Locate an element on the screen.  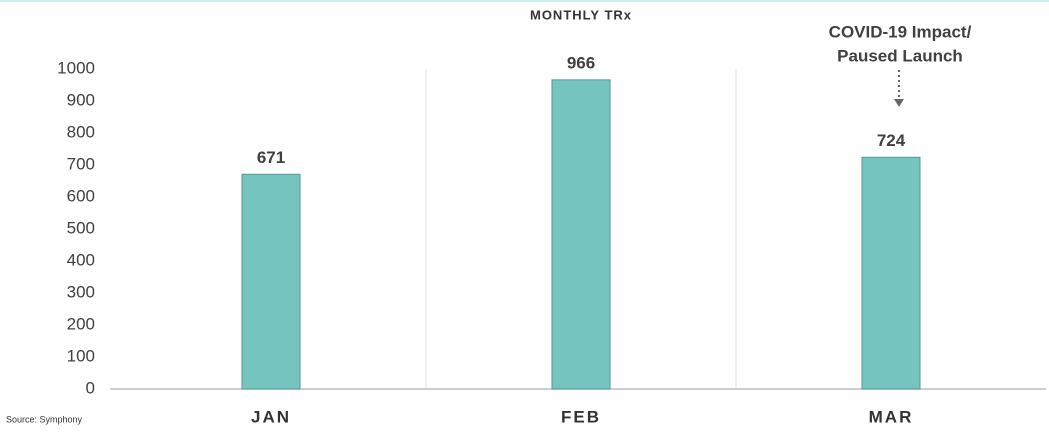
data-label: 671 is located at coordinates (271, 157).